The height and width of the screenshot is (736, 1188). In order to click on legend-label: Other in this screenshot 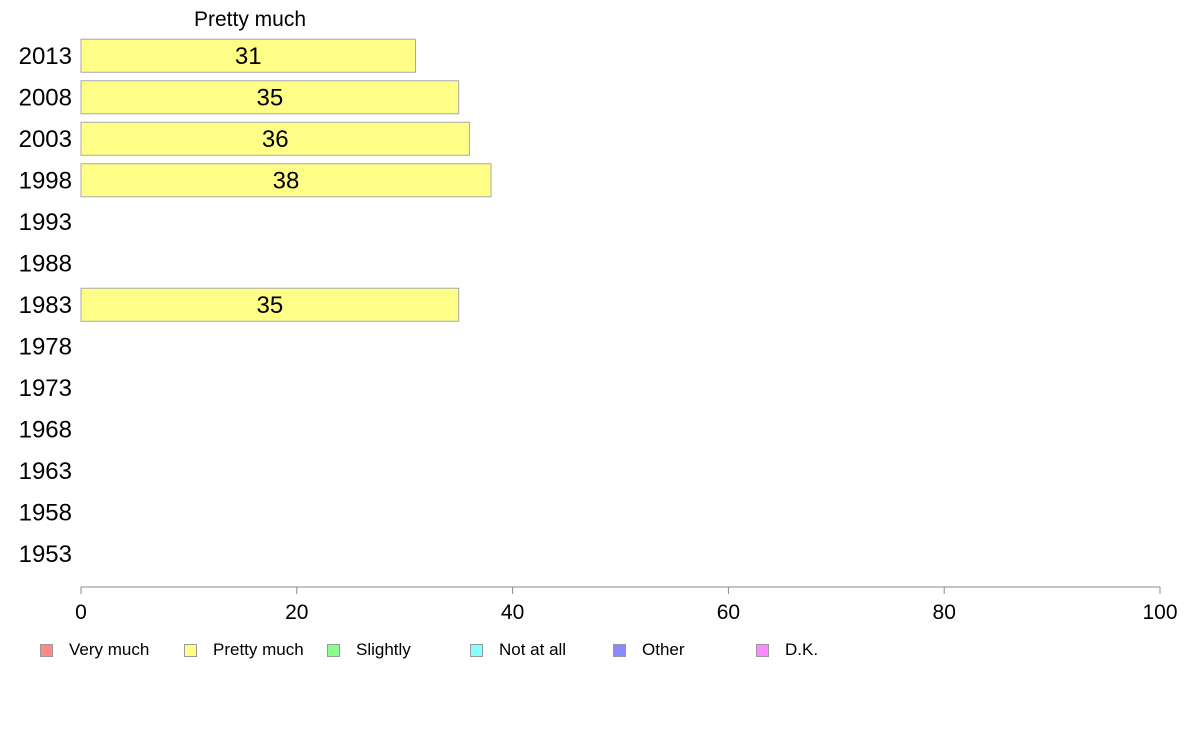, I will do `click(663, 649)`.